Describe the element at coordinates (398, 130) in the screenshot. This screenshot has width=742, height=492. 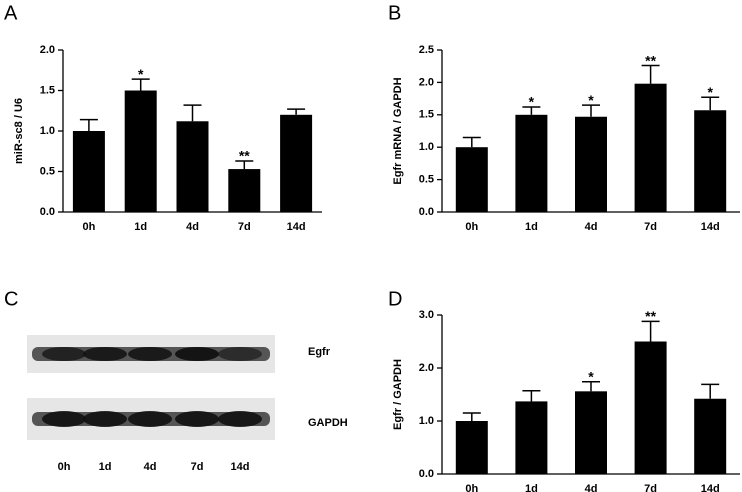
I see `y-axis-label: Egfr mRNA / GAPDH` at that location.